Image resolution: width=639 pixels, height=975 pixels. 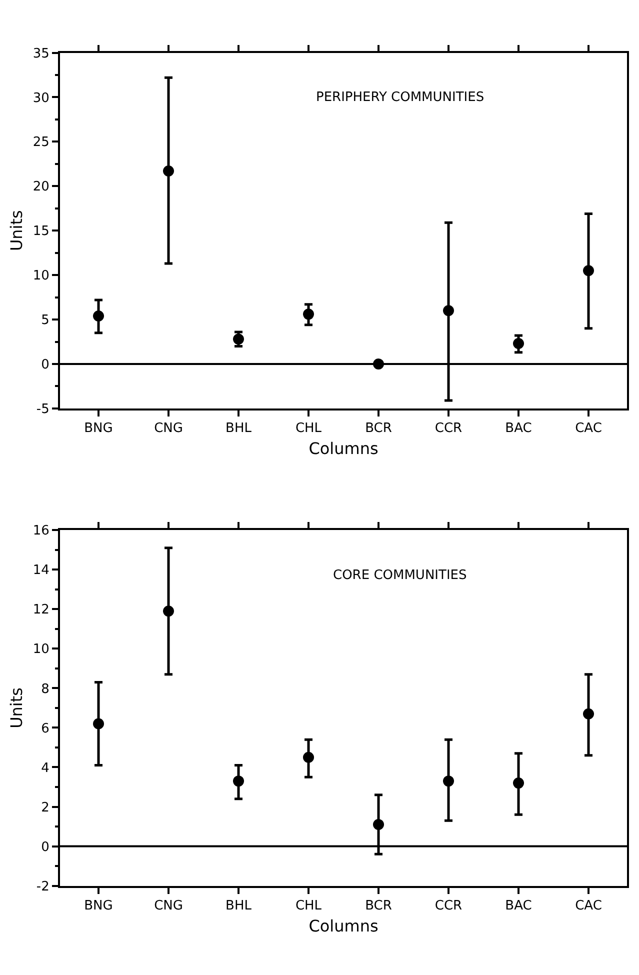 What do you see at coordinates (400, 575) in the screenshot?
I see `text: CORE COMMUNITIES` at bounding box center [400, 575].